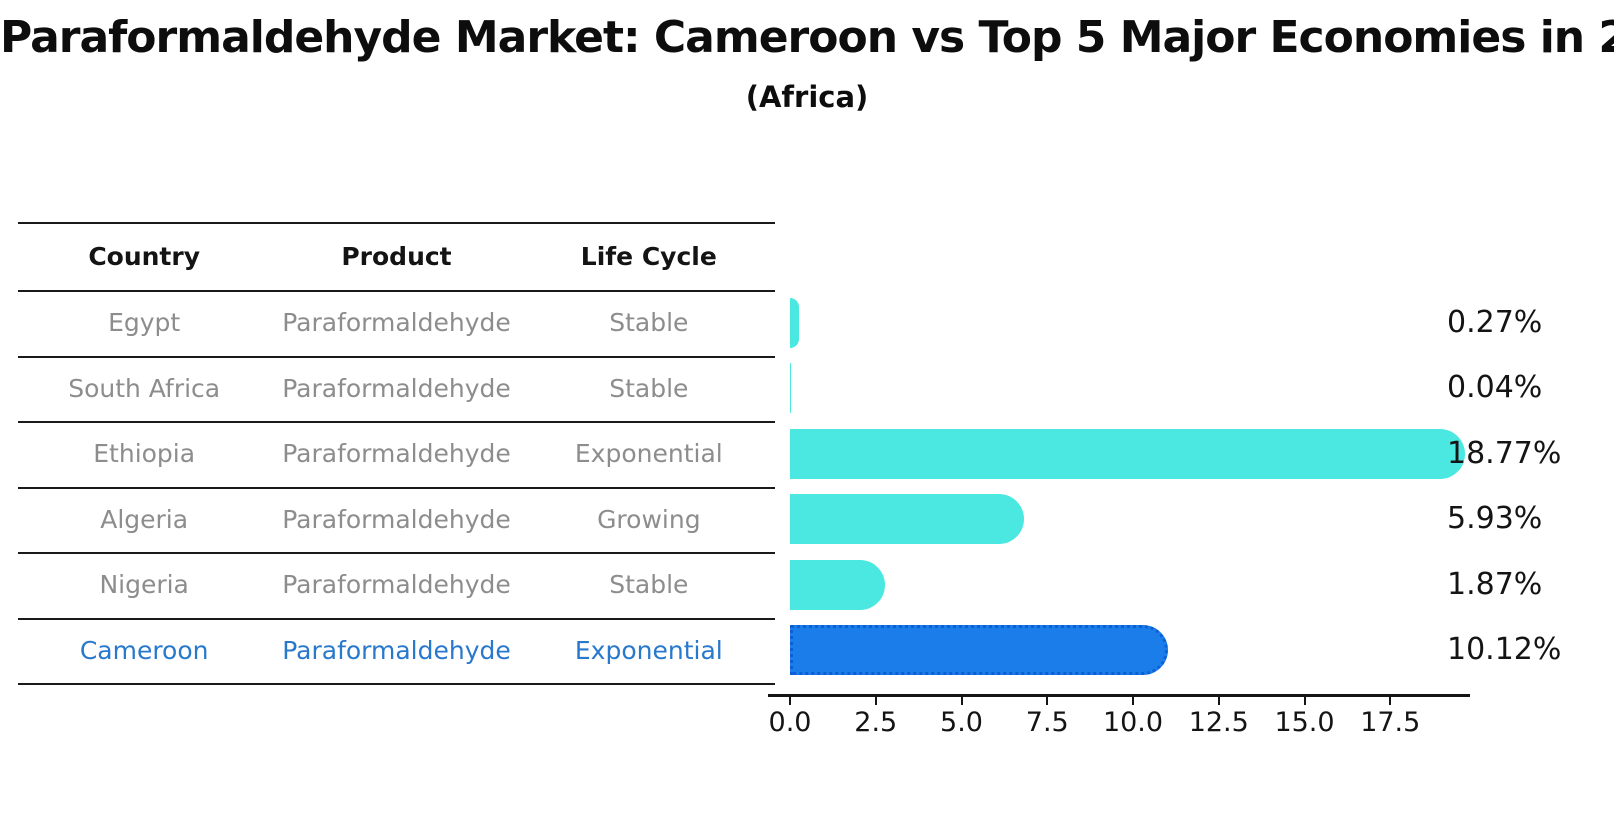 The width and height of the screenshot is (1614, 823). Describe the element at coordinates (1047, 722) in the screenshot. I see `x-axis-tick-label: 7.5` at that location.